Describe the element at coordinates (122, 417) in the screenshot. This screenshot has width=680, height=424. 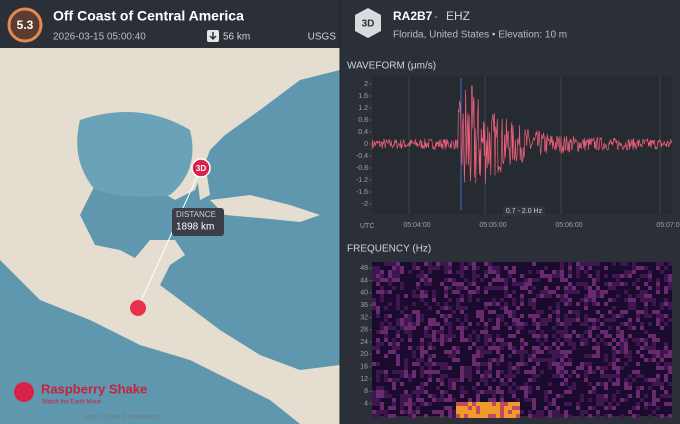
I see `map-attribution: Map © | Data © contributors` at that location.